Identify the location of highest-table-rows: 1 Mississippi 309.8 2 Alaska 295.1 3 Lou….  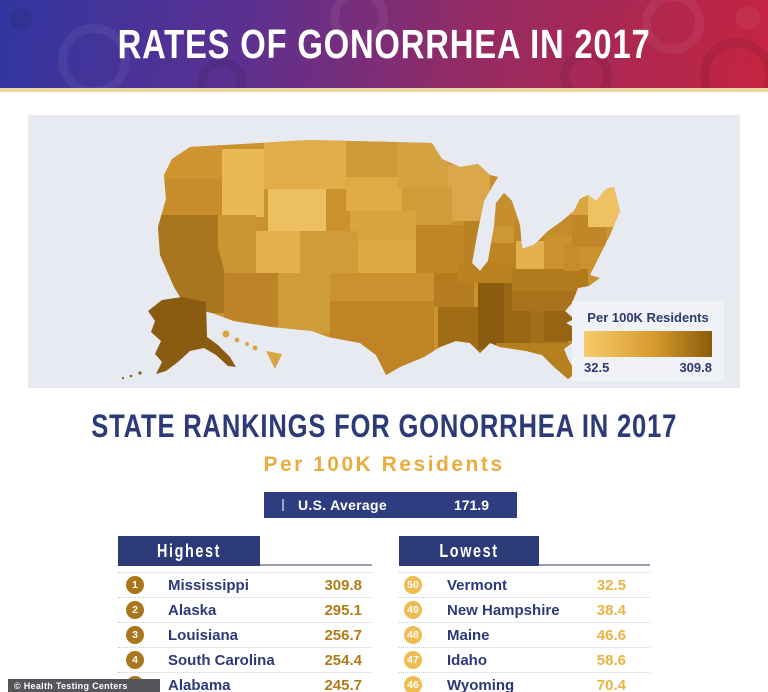
(245, 632).